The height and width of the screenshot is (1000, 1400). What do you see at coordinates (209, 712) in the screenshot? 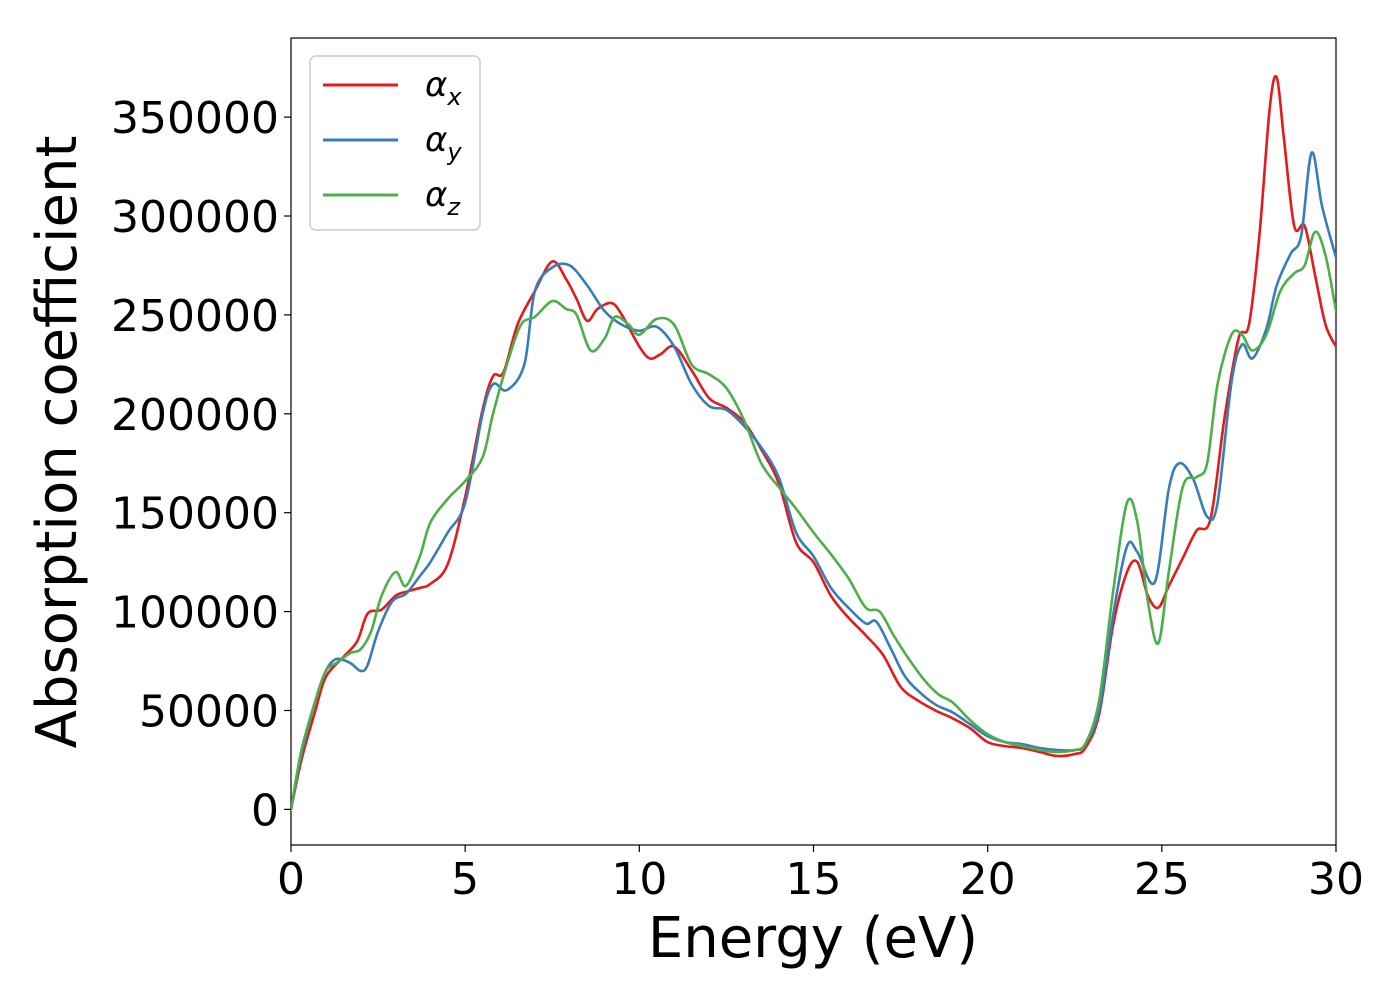
I see `y-tick-label: 50000` at bounding box center [209, 712].